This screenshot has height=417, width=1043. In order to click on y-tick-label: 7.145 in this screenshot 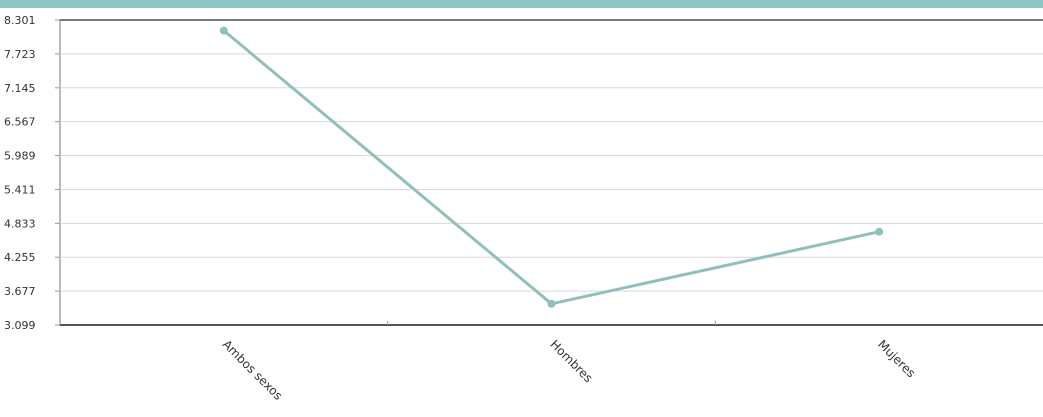, I will do `click(20, 88)`.